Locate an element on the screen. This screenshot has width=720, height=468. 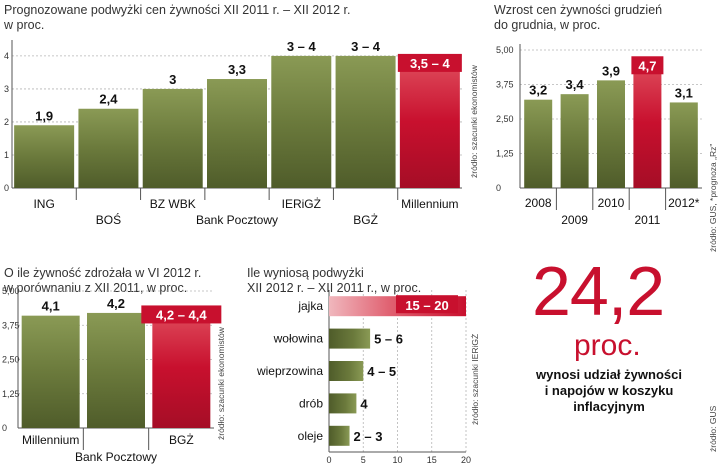
chart4-title-line2: XII 2012 r. – XII 2011 r., w proc. is located at coordinates (334, 288).